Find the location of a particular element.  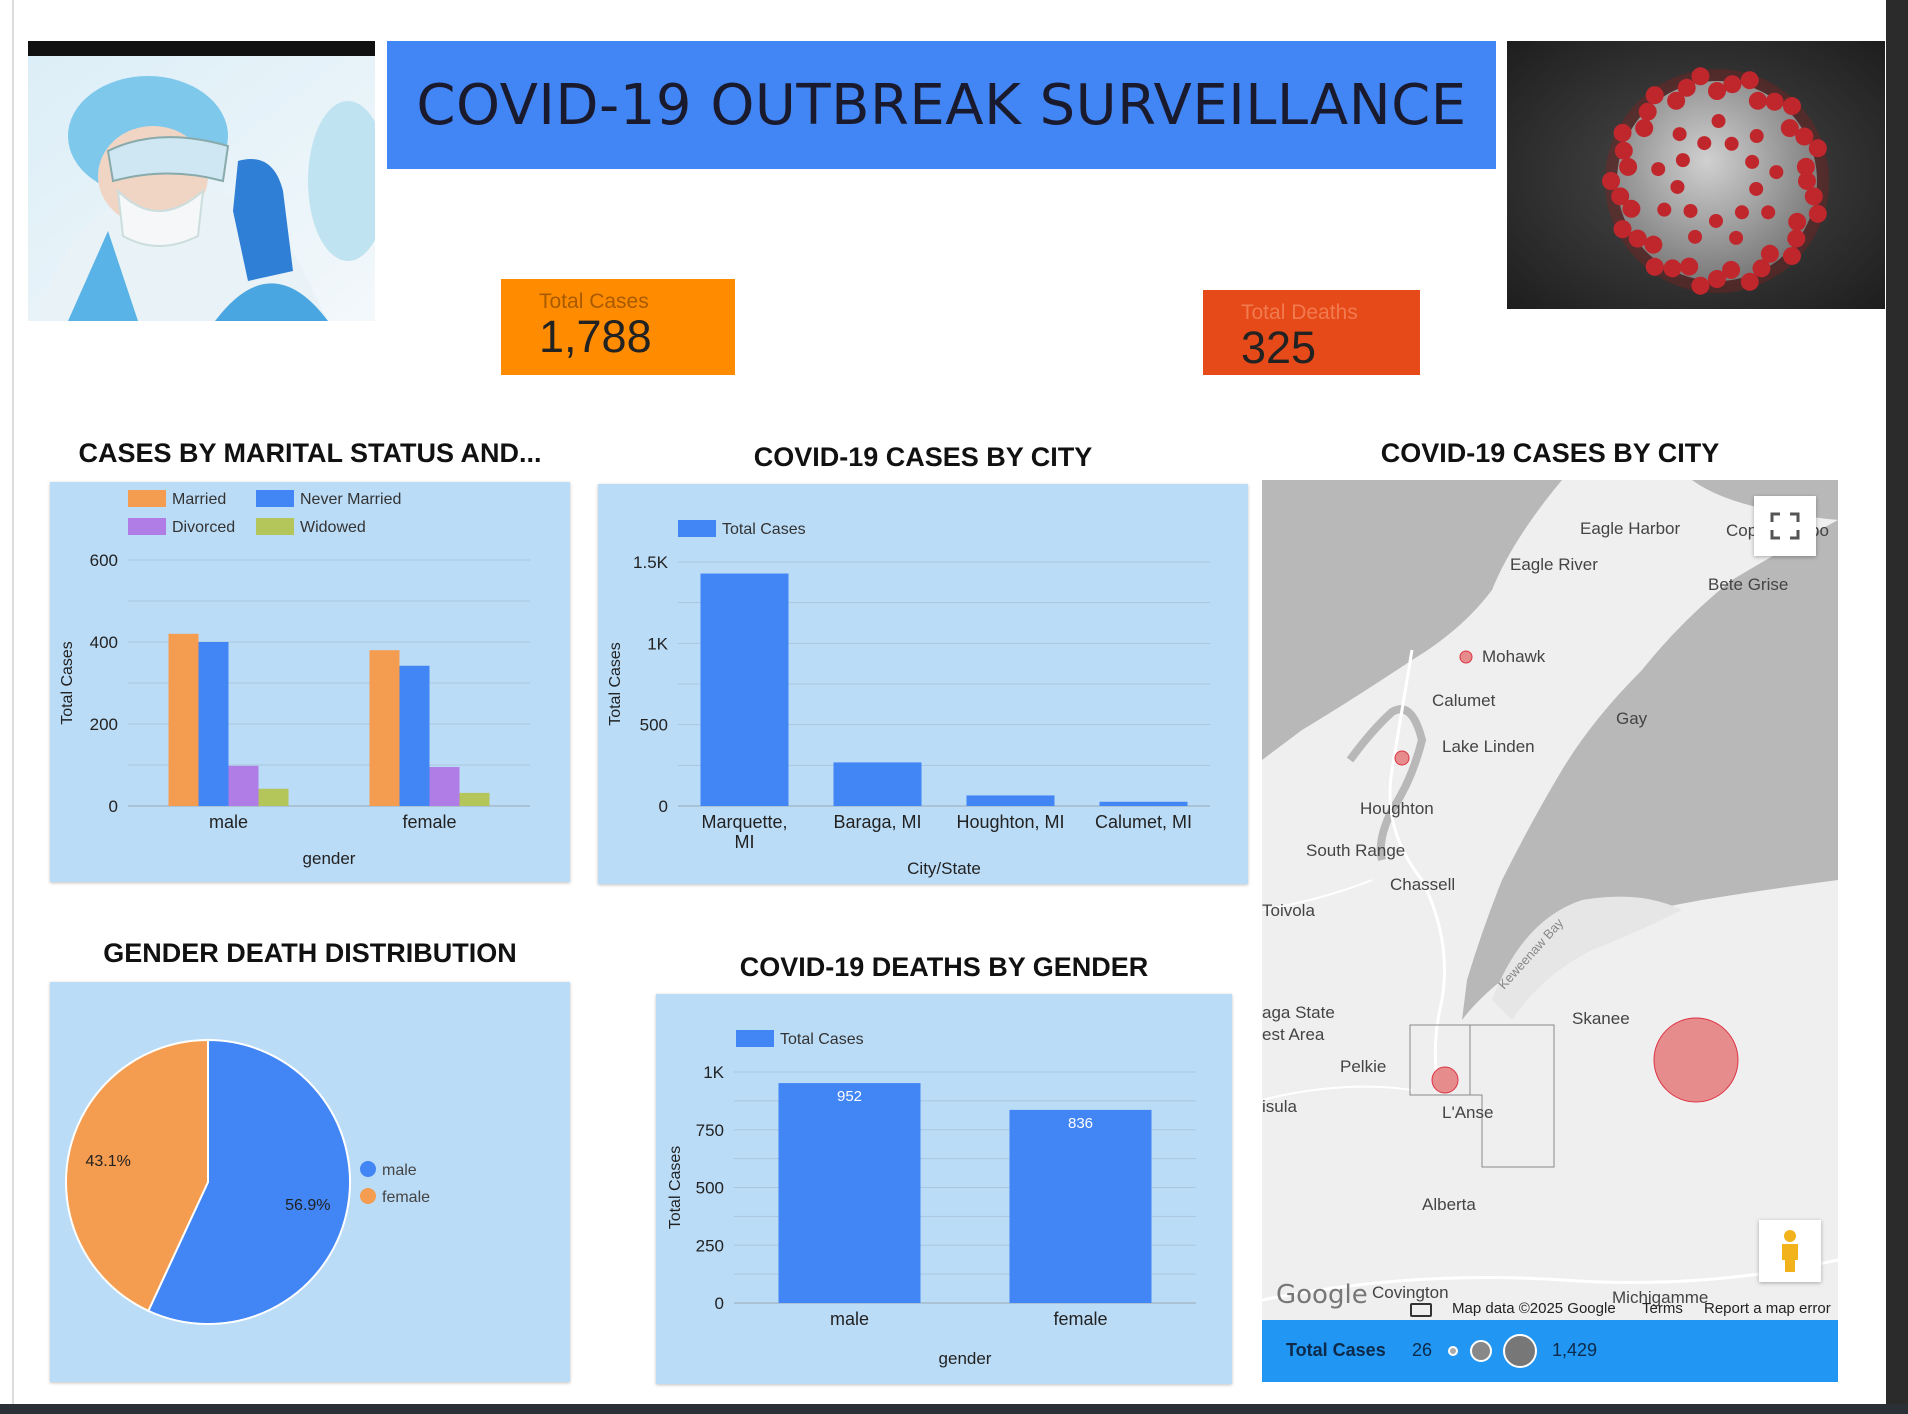

map-place-label: Cop is located at coordinates (1741, 530).